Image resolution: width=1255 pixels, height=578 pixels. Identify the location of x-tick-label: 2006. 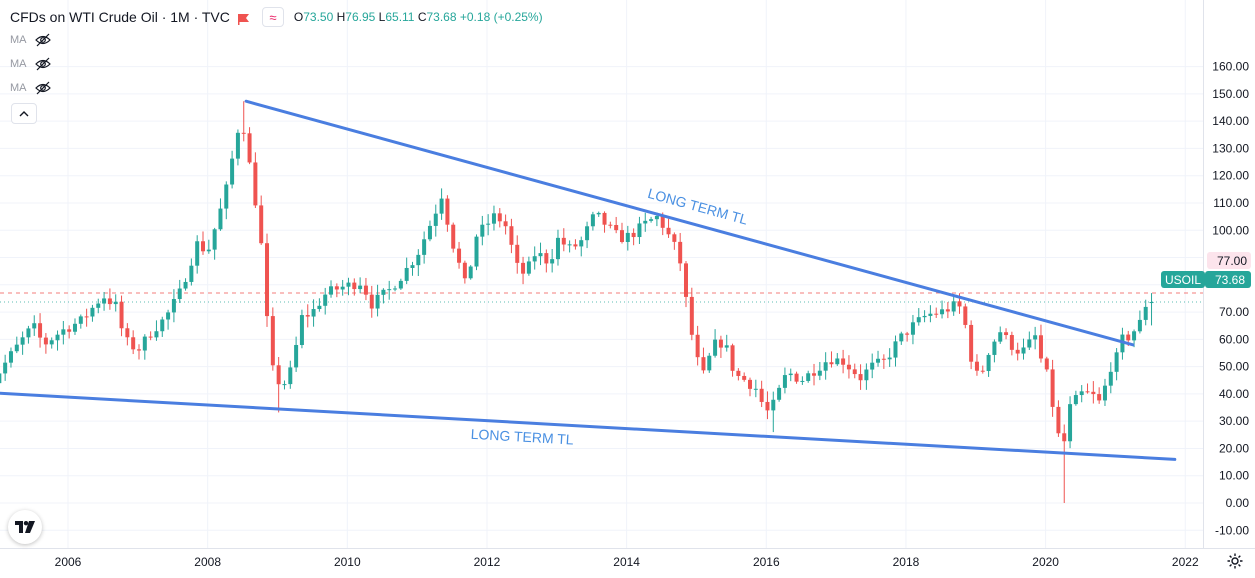
(68, 562).